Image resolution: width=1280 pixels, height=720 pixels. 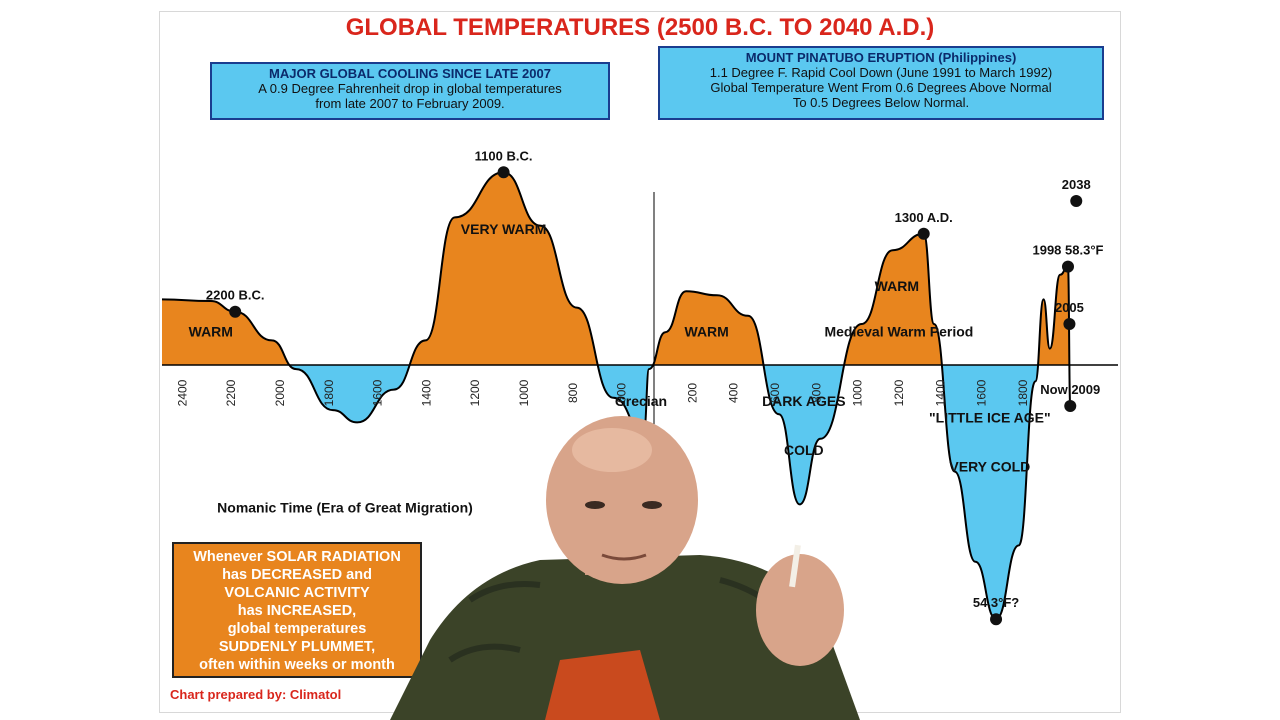 I want to click on data-point-label: 1100 B.C., so click(x=504, y=155).